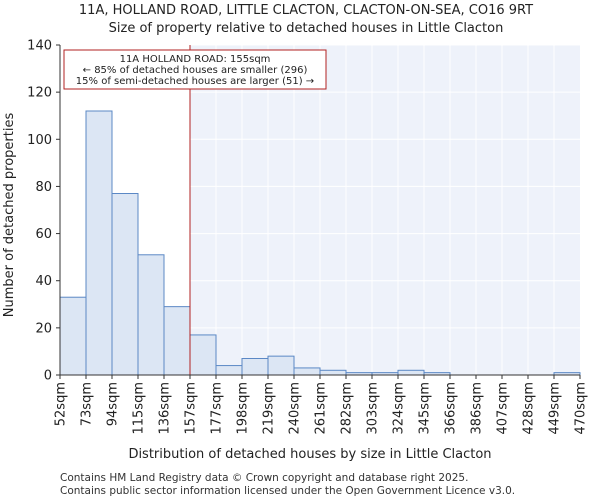 Image resolution: width=600 pixels, height=500 pixels. What do you see at coordinates (43, 234) in the screenshot?
I see `y-tick-label: 60` at bounding box center [43, 234].